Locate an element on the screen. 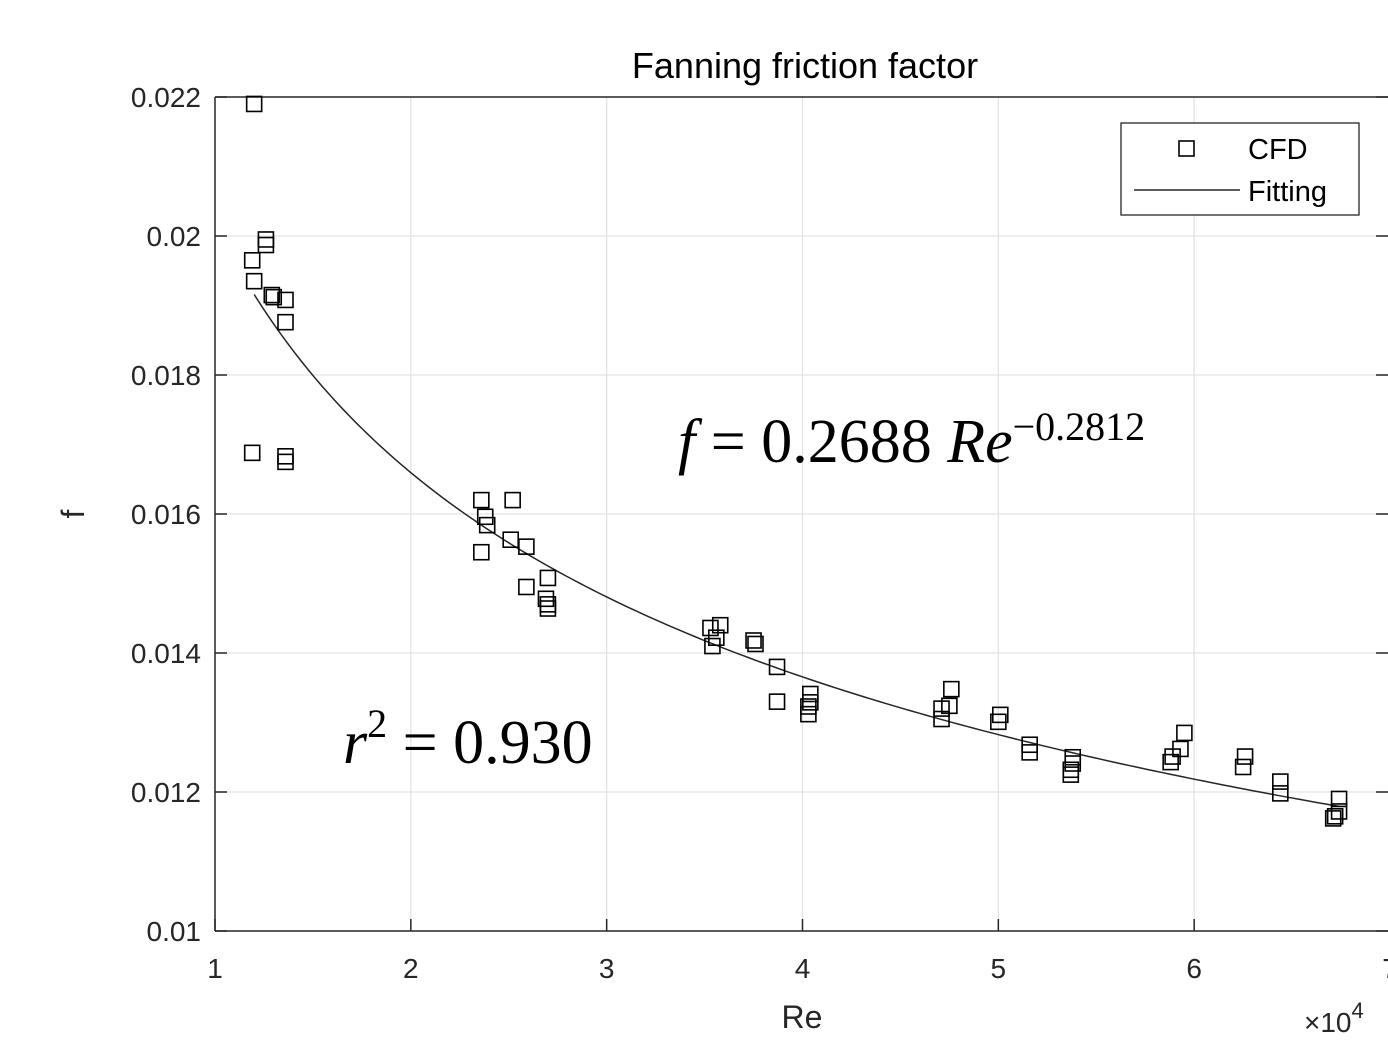 Image resolution: width=1388 pixels, height=1046 pixels. y-tick-label: 0.018 is located at coordinates (166, 375).